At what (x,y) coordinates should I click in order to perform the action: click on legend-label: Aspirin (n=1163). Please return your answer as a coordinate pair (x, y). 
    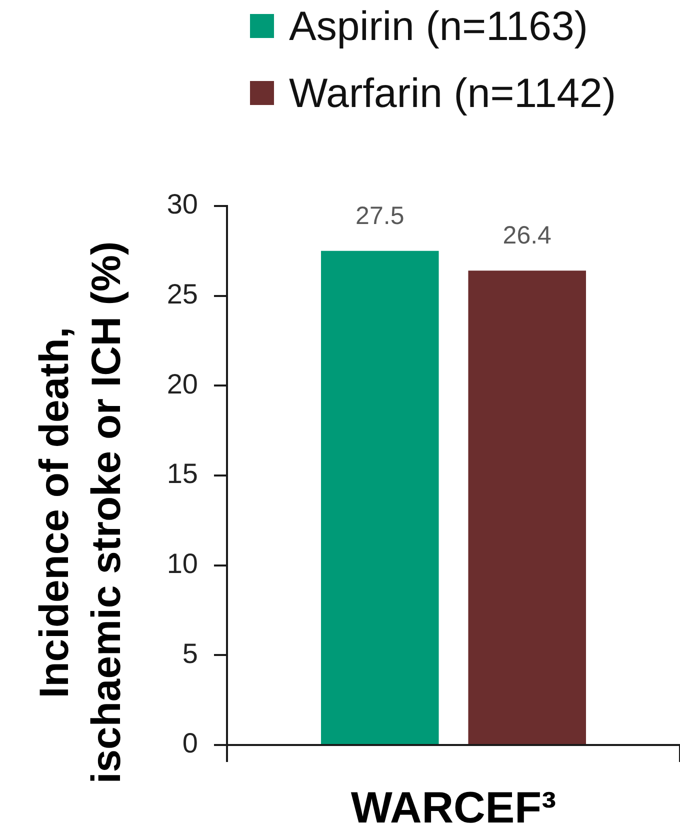
    Looking at the image, I should click on (438, 26).